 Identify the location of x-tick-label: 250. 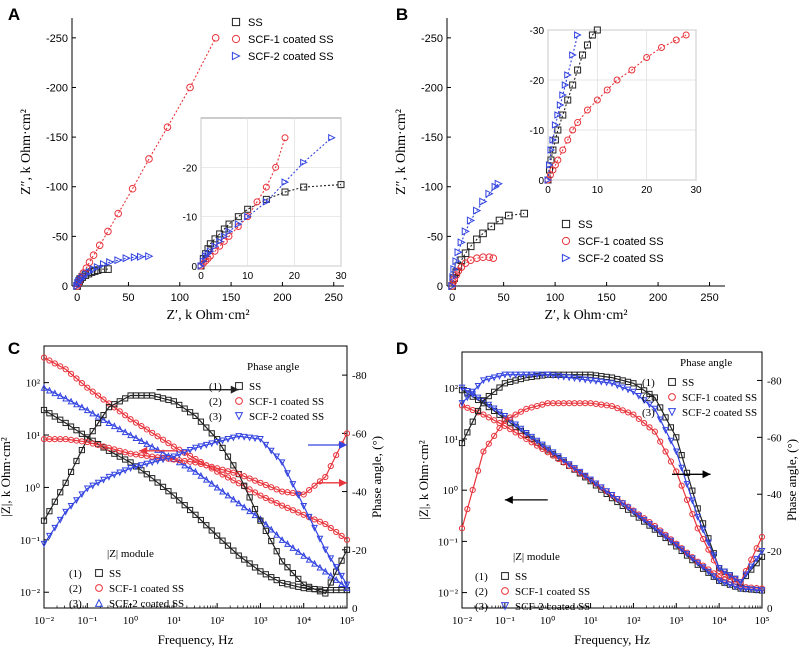
(709, 298).